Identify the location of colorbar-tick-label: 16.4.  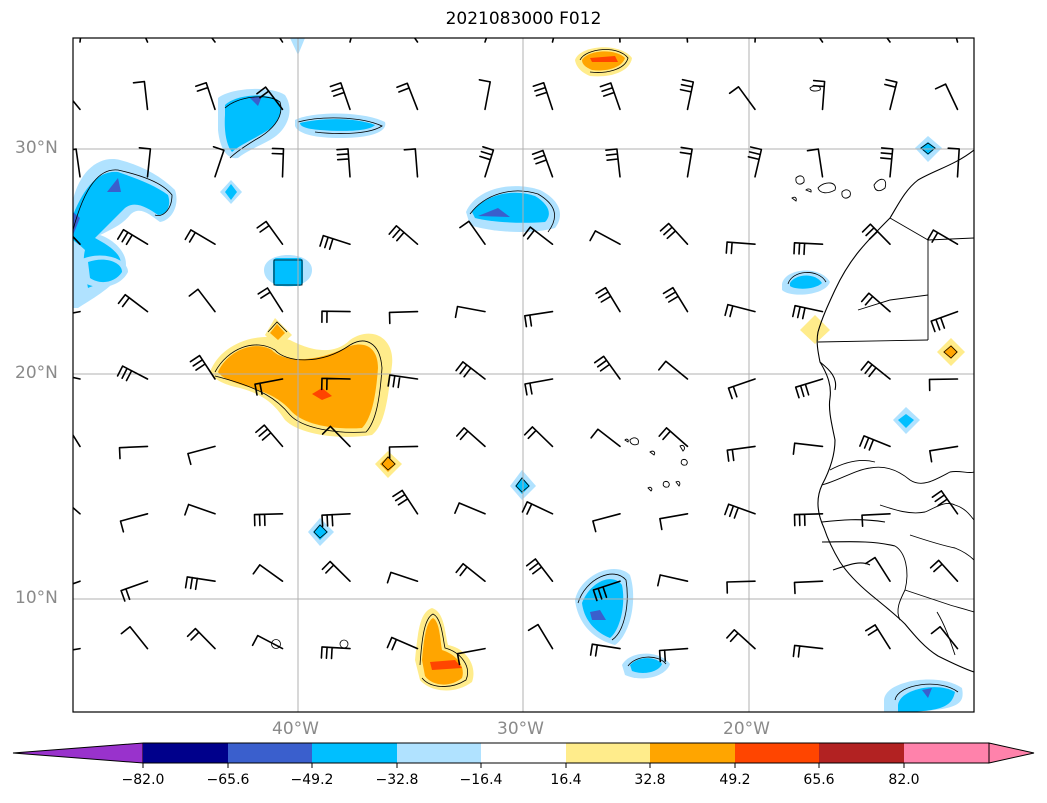
(566, 780).